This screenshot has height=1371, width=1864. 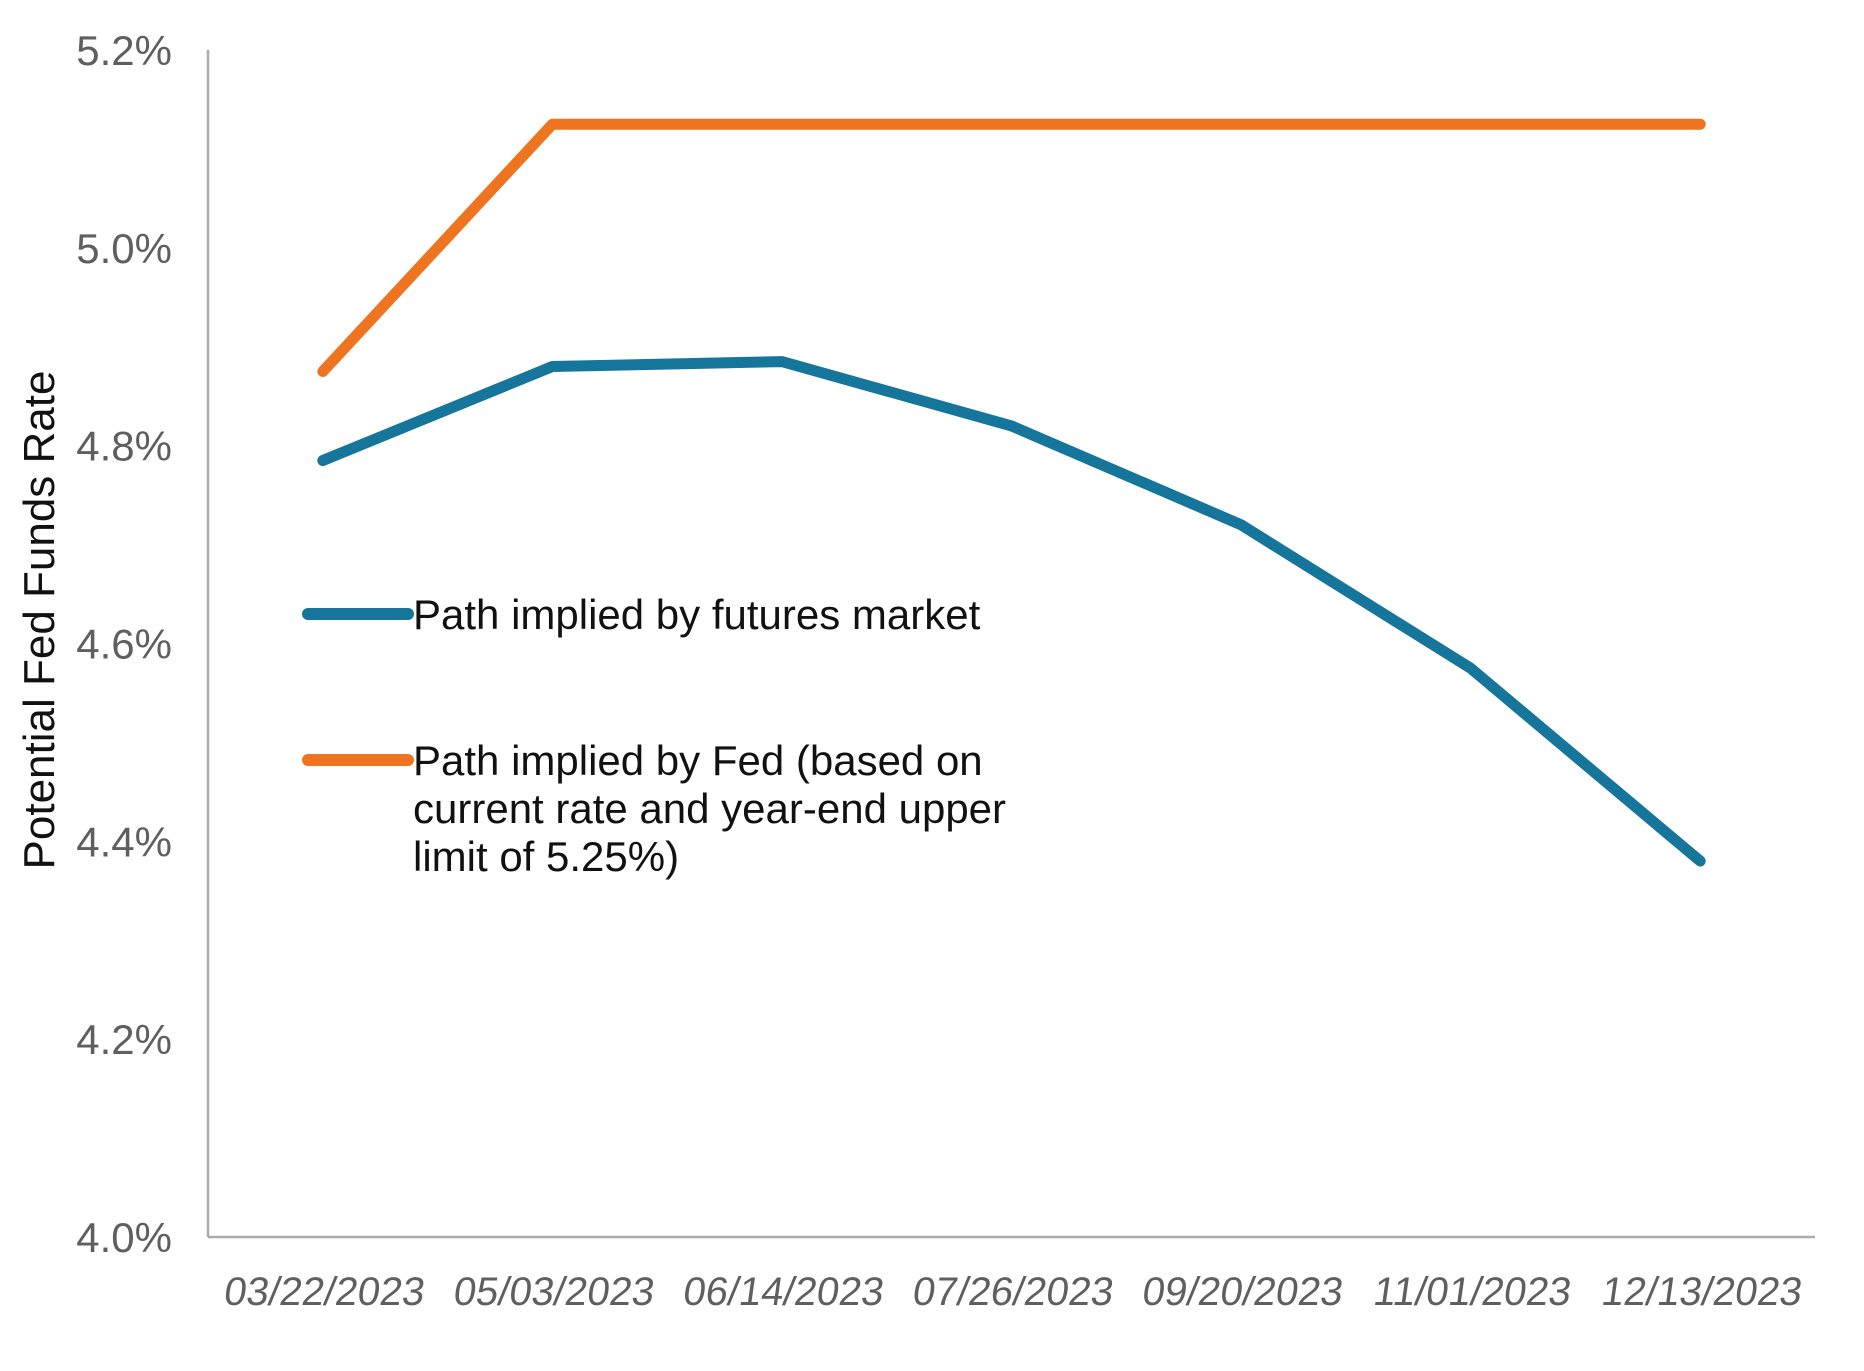 What do you see at coordinates (709, 808) in the screenshot?
I see `legend-label-line: current rate and year-end upper` at bounding box center [709, 808].